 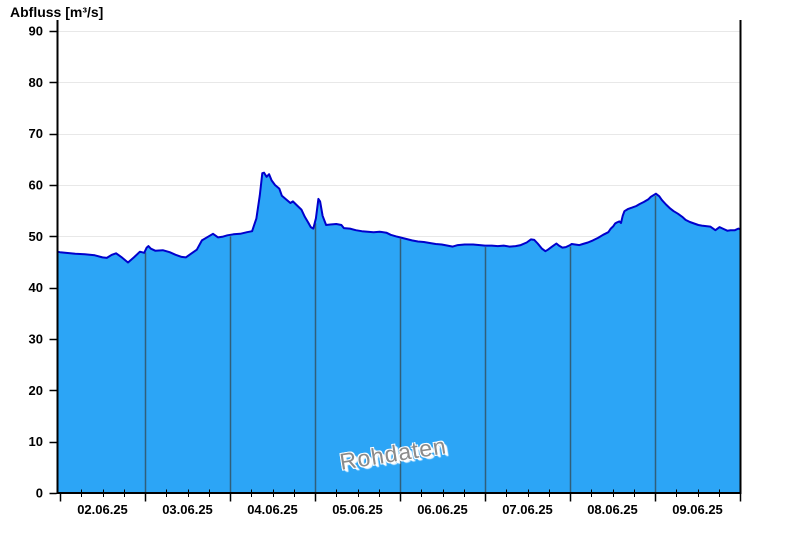 What do you see at coordinates (36, 133) in the screenshot?
I see `y-tick-label: 70` at bounding box center [36, 133].